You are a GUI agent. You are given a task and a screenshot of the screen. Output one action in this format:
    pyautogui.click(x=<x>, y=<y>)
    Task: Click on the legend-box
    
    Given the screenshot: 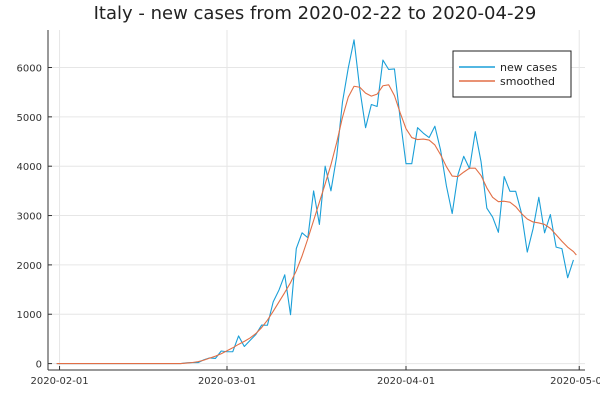 What is the action you would take?
    pyautogui.click(x=512, y=74)
    